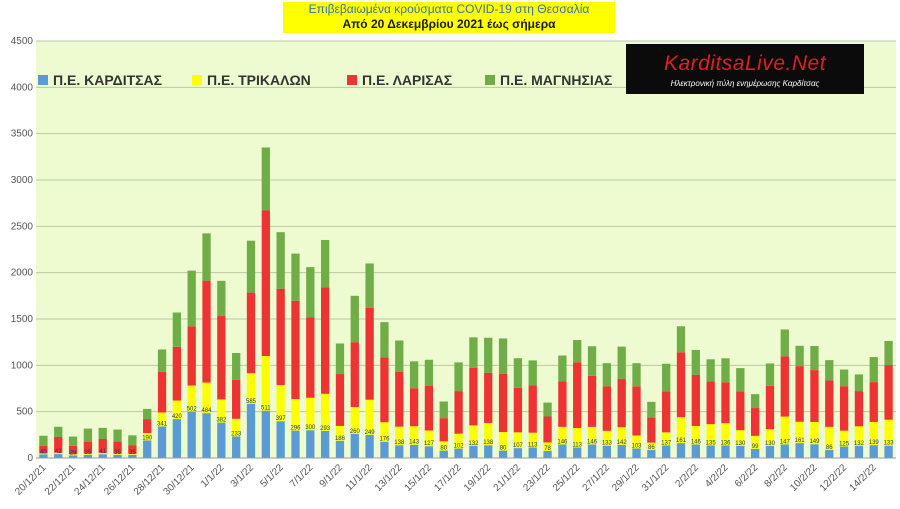 The image size is (900, 509). What do you see at coordinates (61, 480) in the screenshot?
I see `x-tick-label: 22/12/21` at bounding box center [61, 480].